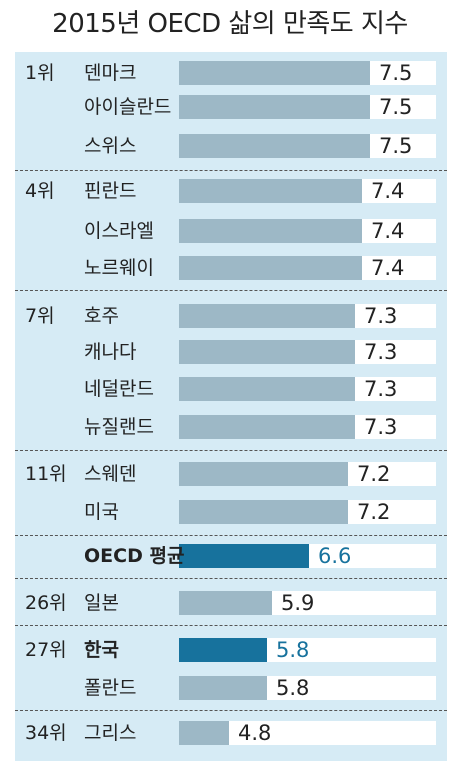 This screenshot has width=460, height=768. I want to click on country-label: 폴란드, so click(110, 688).